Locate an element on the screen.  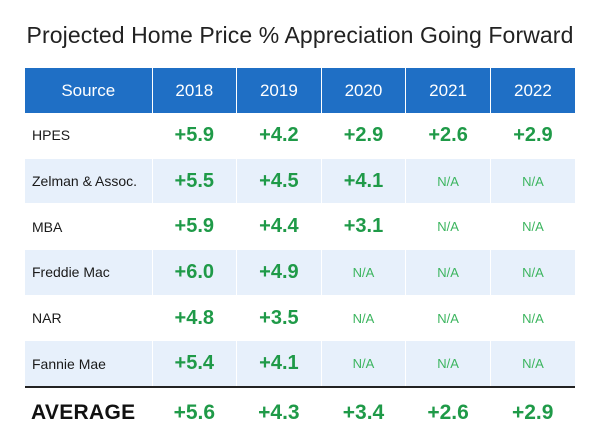
row-source: MBA is located at coordinates (89, 227).